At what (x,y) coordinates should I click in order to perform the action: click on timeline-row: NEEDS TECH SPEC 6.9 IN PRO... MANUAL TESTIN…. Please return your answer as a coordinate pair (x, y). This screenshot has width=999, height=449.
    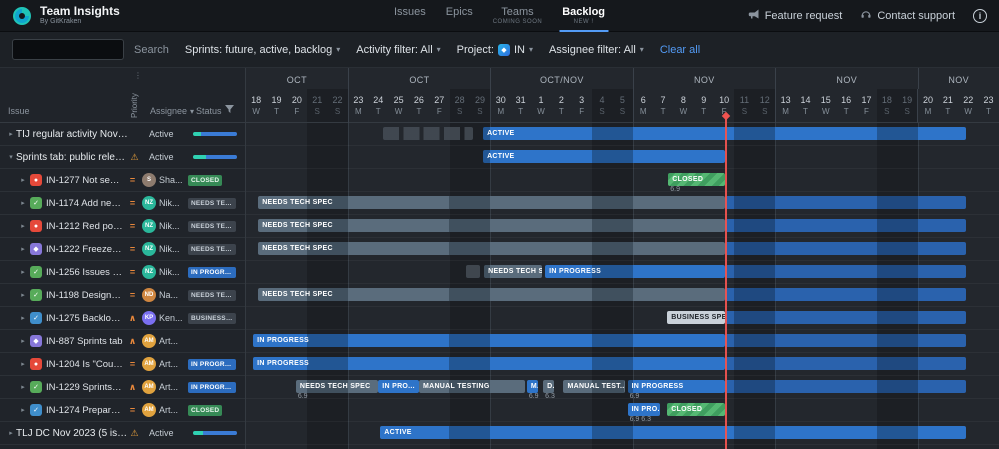
    Looking at the image, I should click on (622, 388).